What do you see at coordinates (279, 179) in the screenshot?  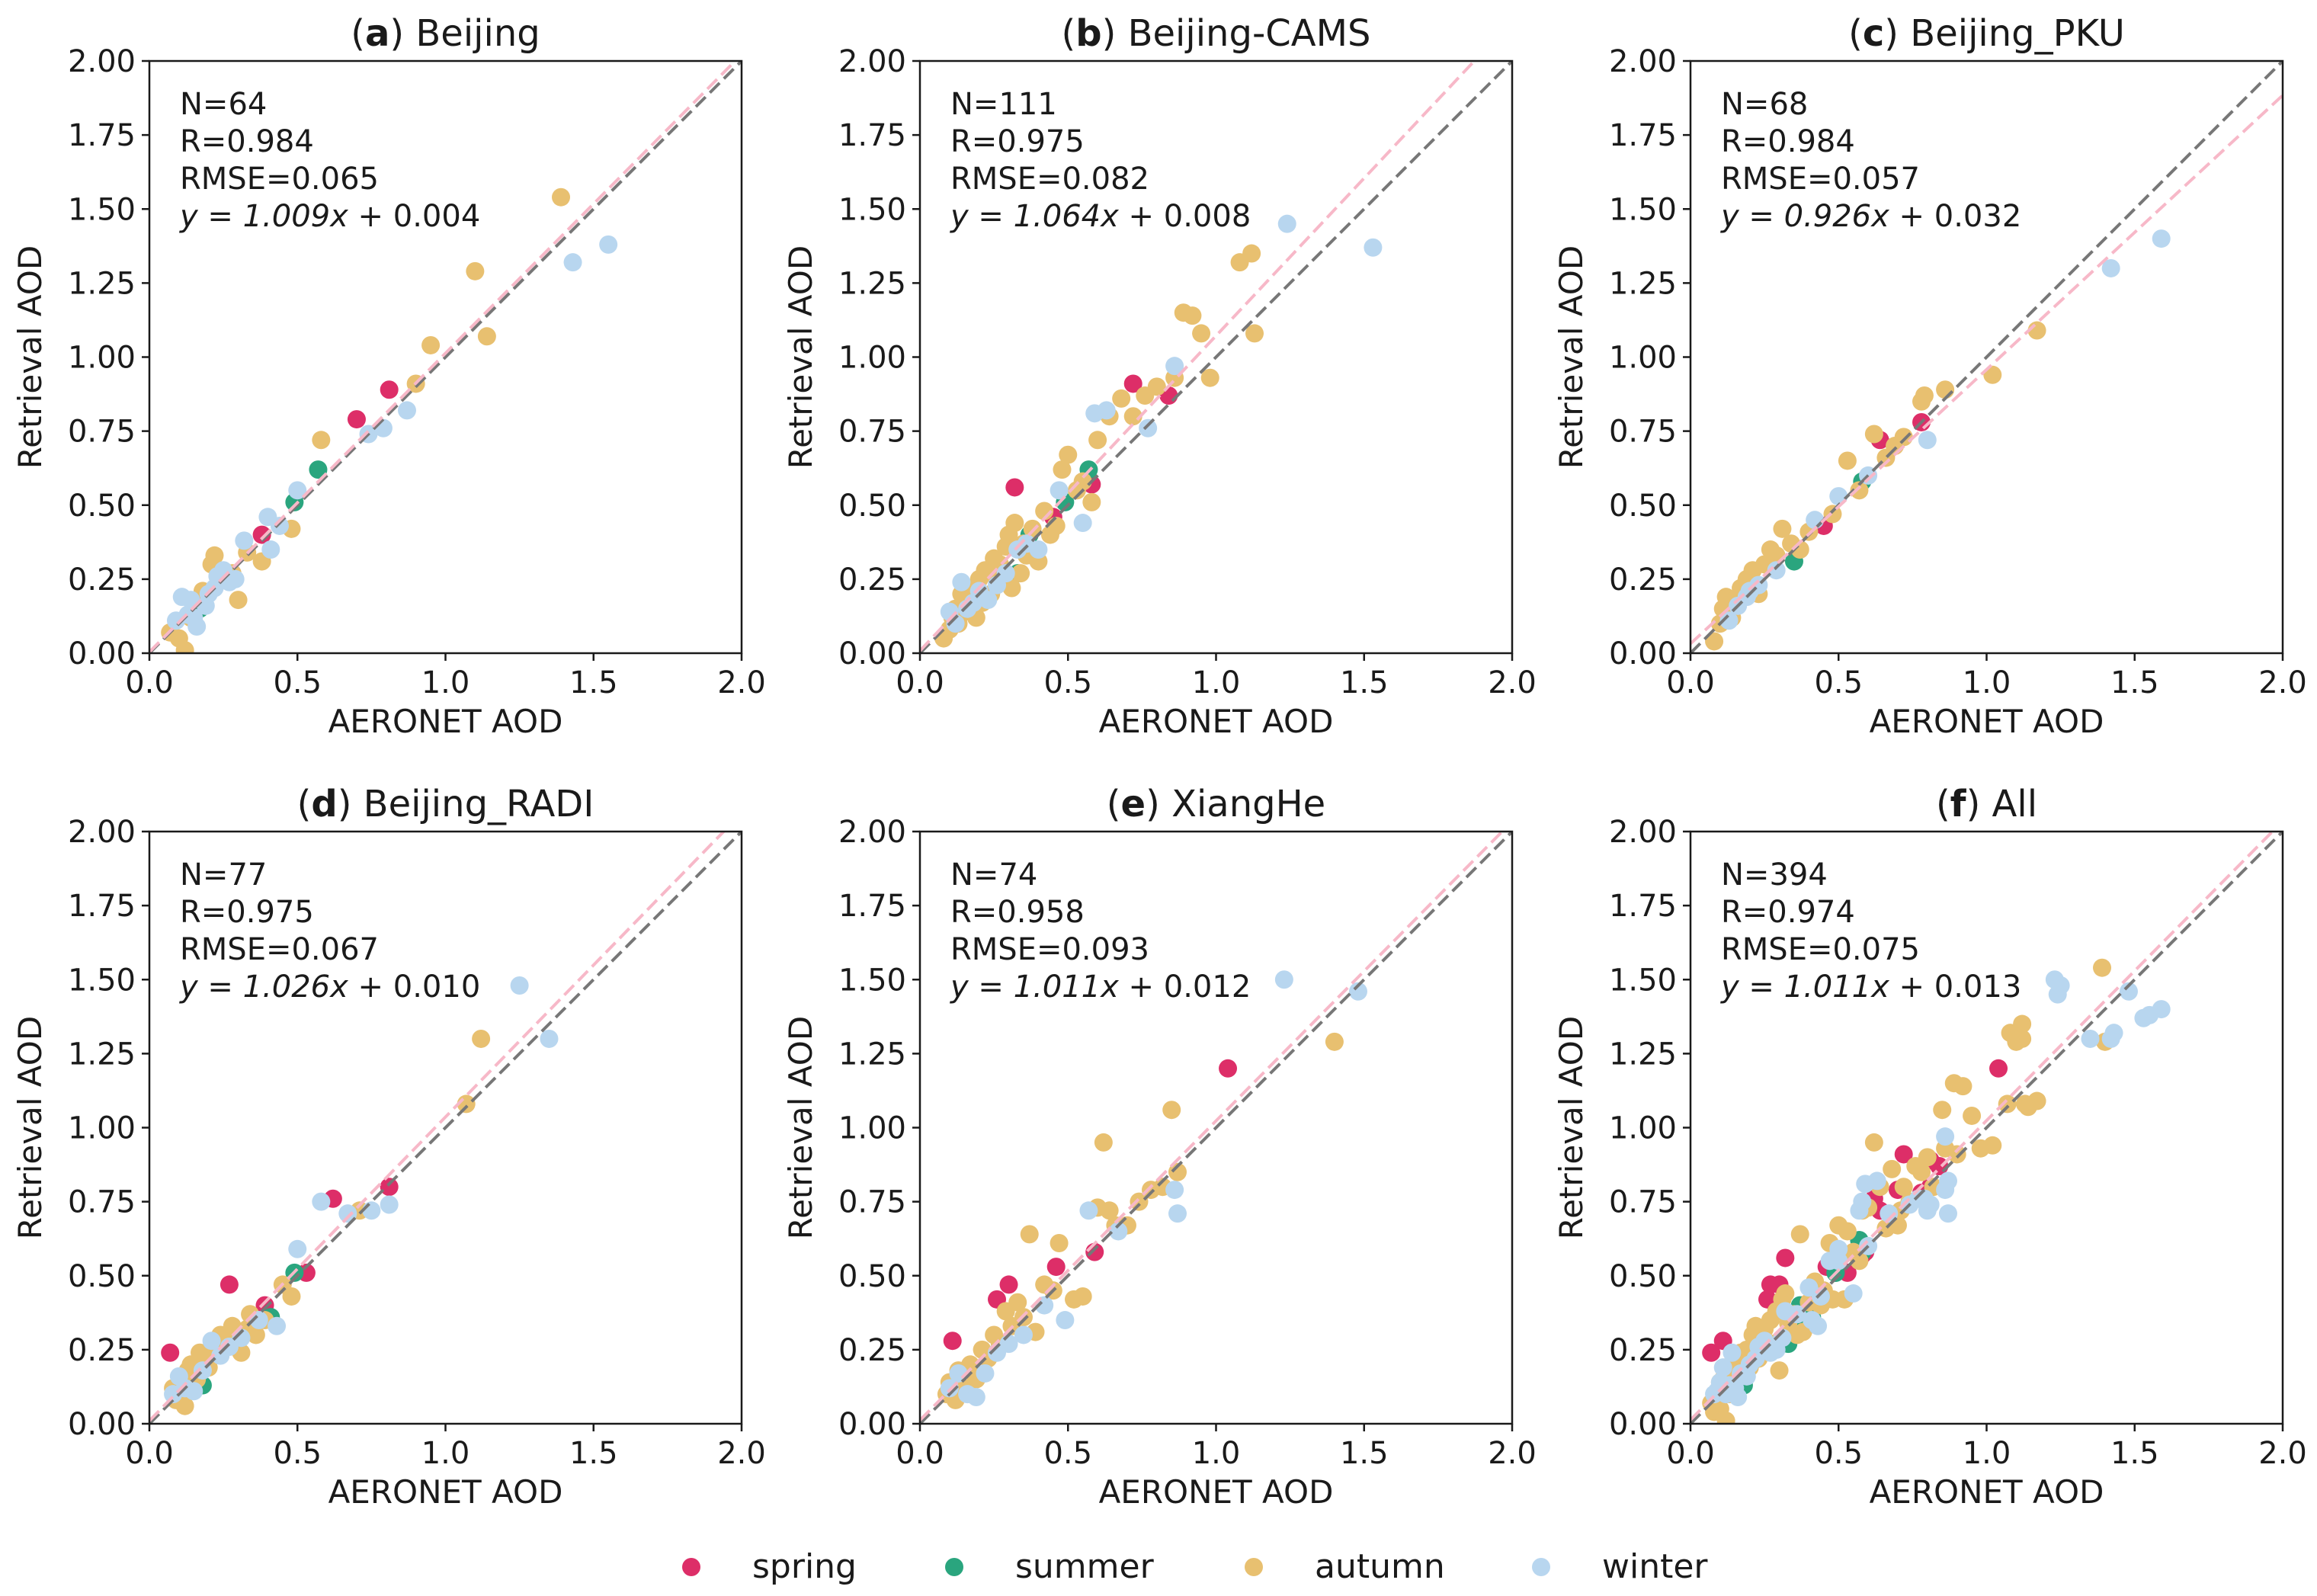 I see `stat-rmse: RMSE=0.065` at bounding box center [279, 179].